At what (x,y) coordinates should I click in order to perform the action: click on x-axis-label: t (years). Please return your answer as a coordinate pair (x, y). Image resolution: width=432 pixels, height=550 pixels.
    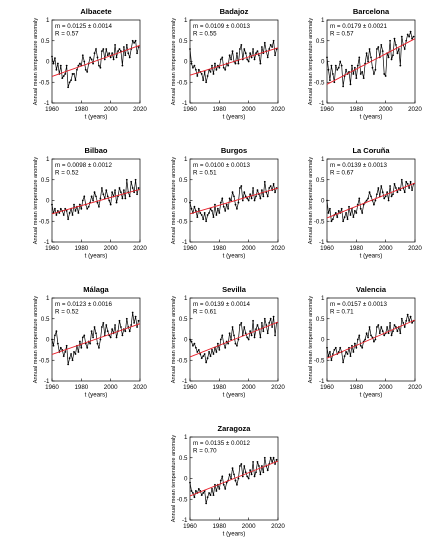
    Looking at the image, I should click on (371, 117).